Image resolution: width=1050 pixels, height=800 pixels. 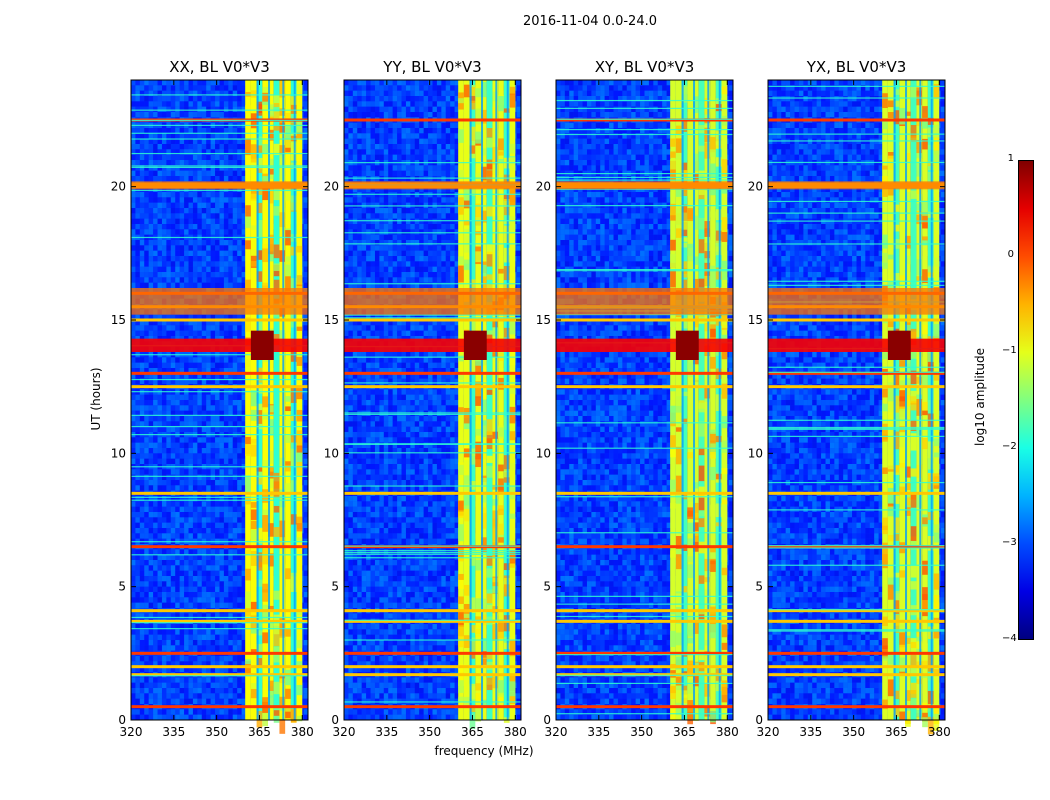 What do you see at coordinates (219, 67) in the screenshot?
I see `panel-title: XX, BL V0*V3` at bounding box center [219, 67].